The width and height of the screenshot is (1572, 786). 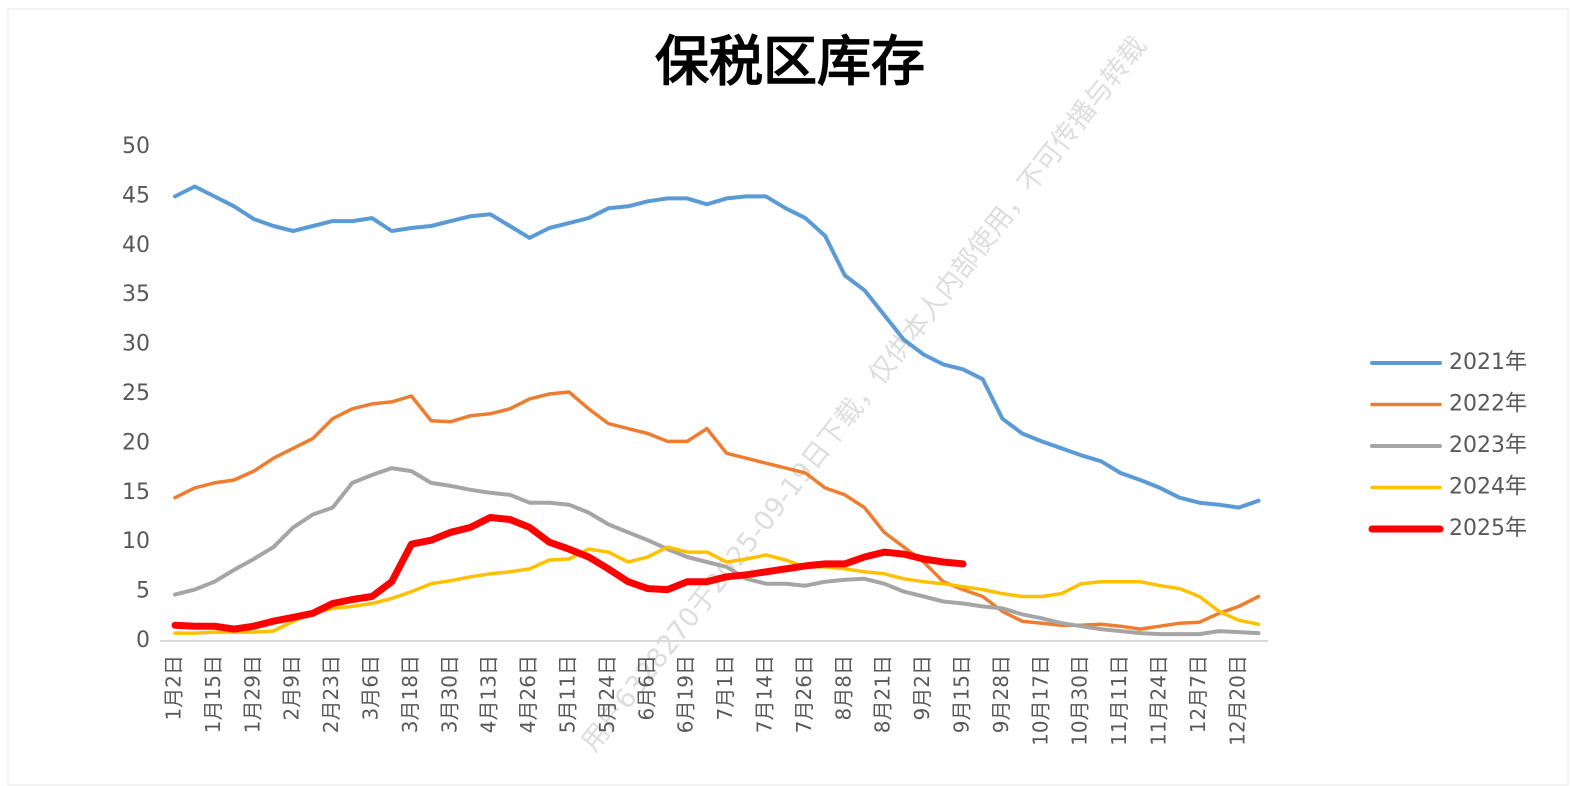 What do you see at coordinates (174, 687) in the screenshot?
I see `x-tick-label: 1月2日` at bounding box center [174, 687].